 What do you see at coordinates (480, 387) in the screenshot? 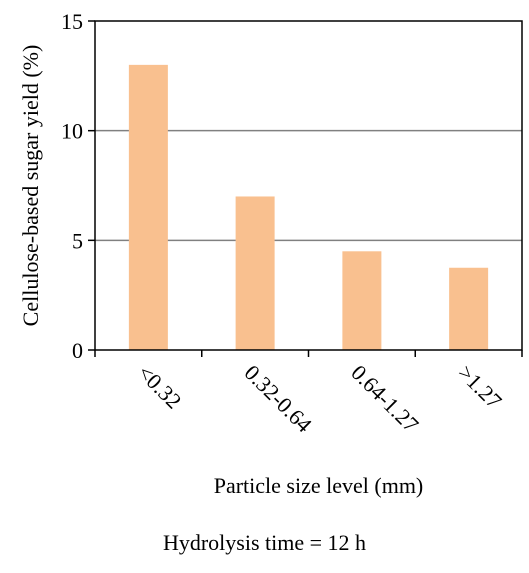
I see `x-tick-label: >1.27` at bounding box center [480, 387].